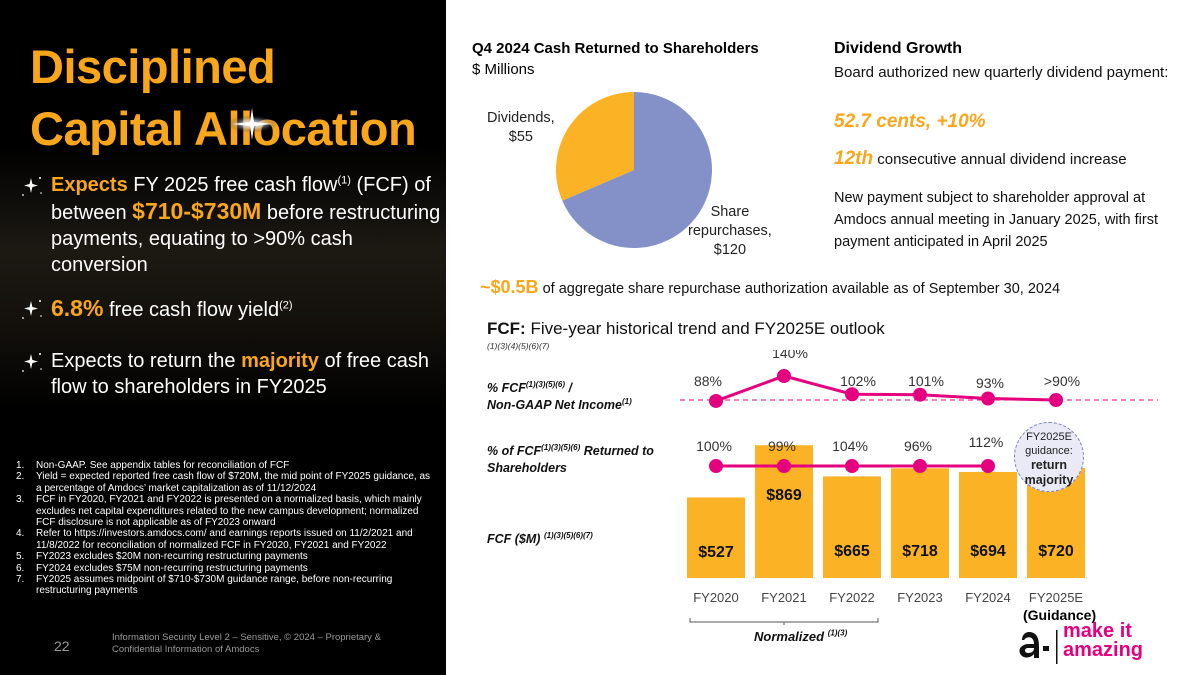  I want to click on pie-chart, so click(634, 170).